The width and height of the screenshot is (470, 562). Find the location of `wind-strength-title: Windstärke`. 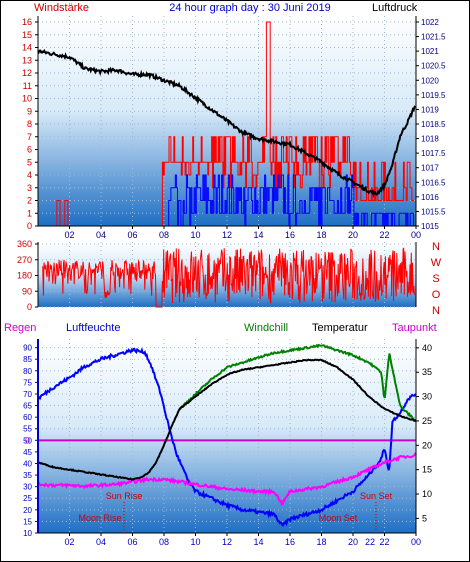

wind-strength-title: Windstärke is located at coordinates (61, 8).